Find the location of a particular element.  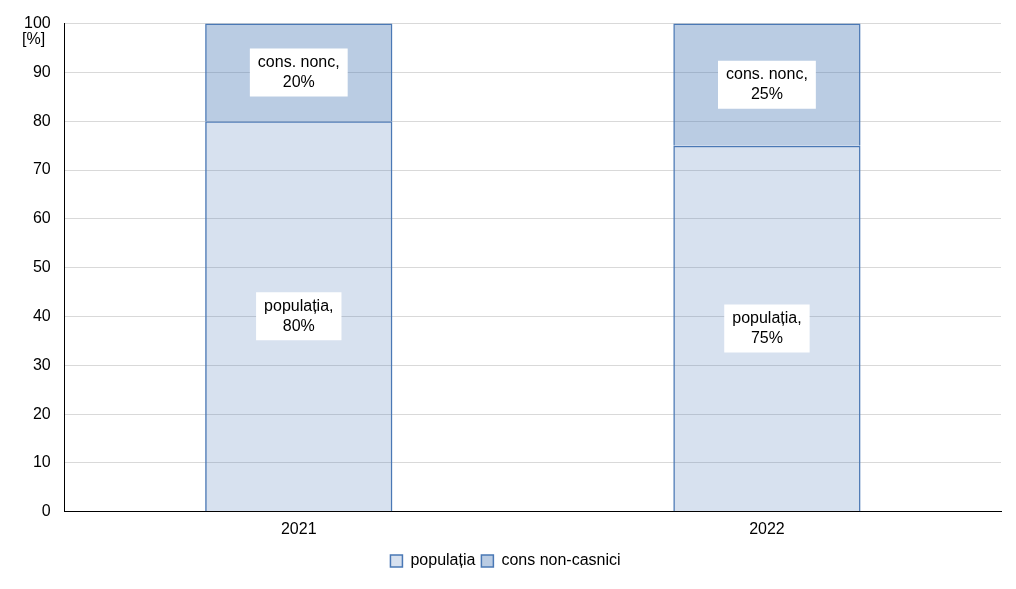

y-tick-label: 80 is located at coordinates (41, 120).